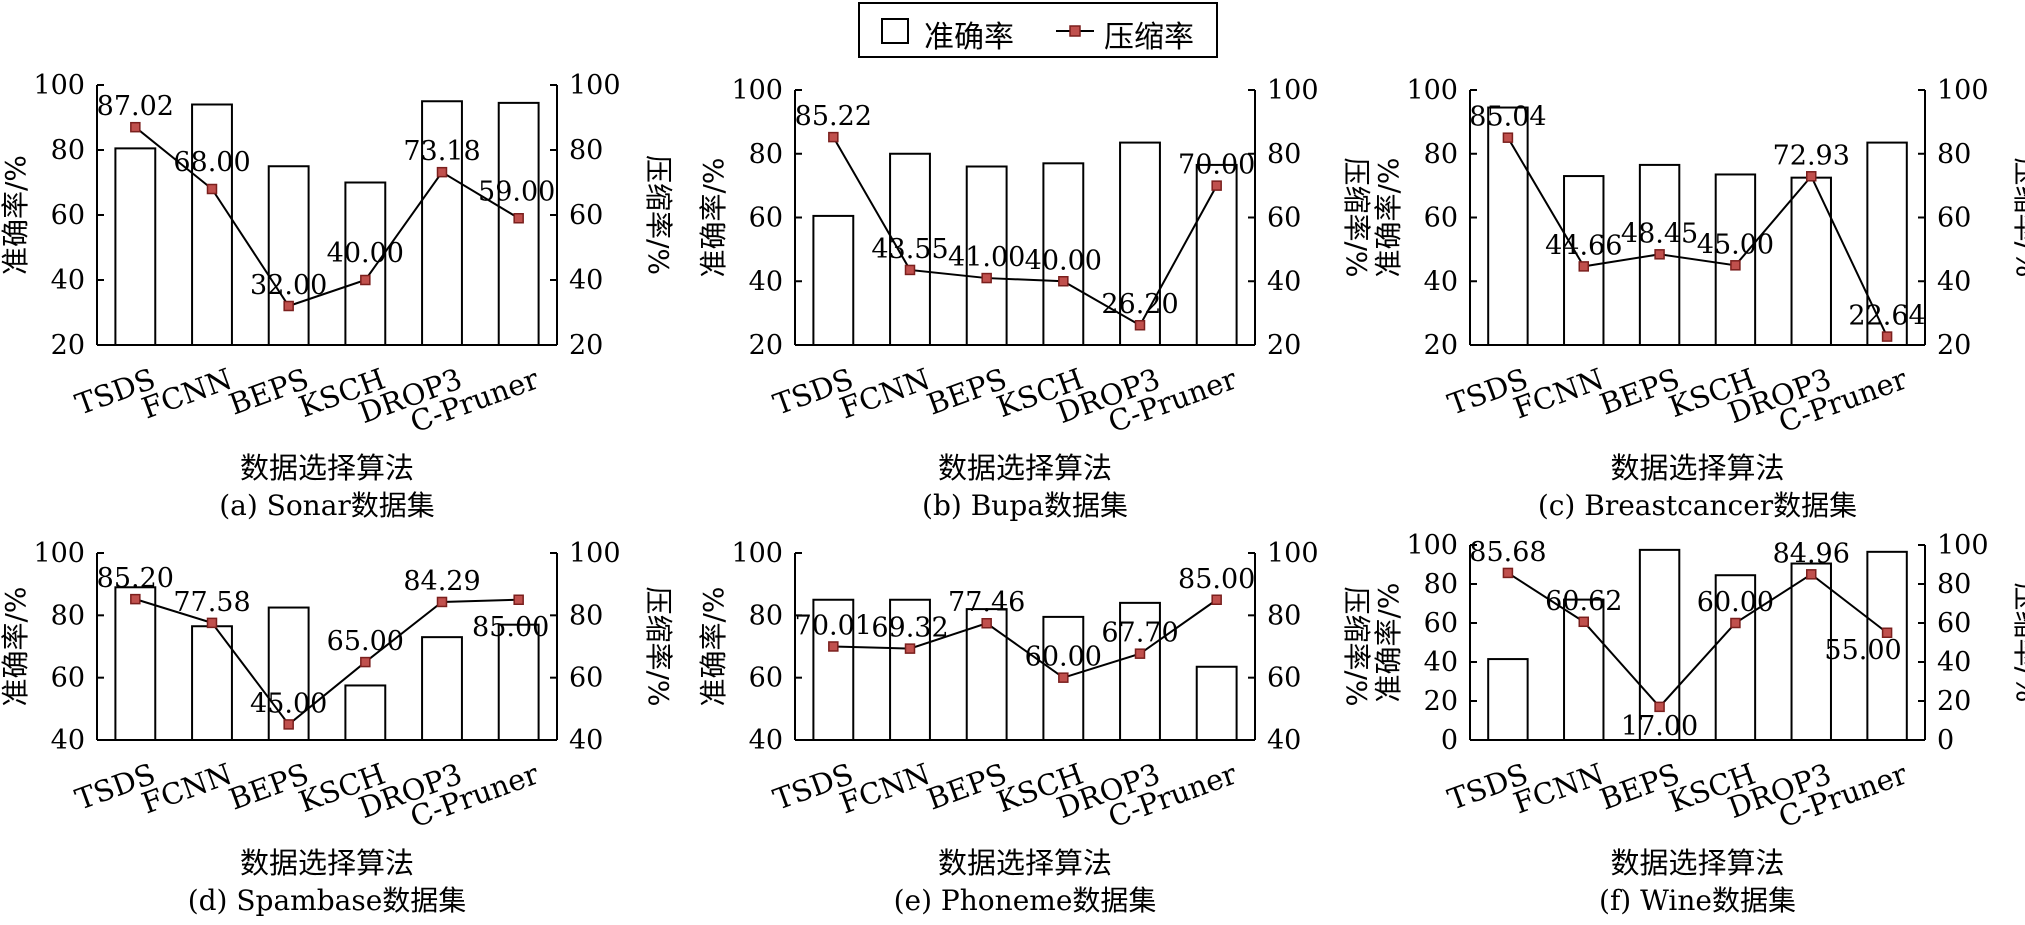 Image resolution: width=2025 pixels, height=925 pixels. What do you see at coordinates (1293, 90) in the screenshot?
I see `right-tick-label: 100` at bounding box center [1293, 90].